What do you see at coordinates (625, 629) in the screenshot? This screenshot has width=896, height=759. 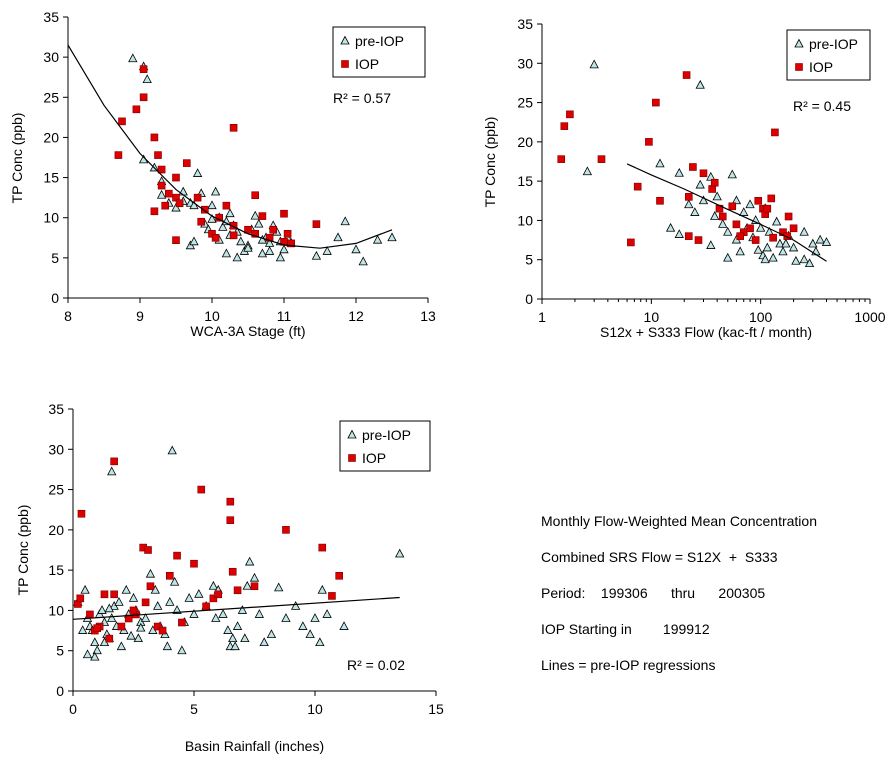 I see `note-iop-start: IOP Starting in 199912` at bounding box center [625, 629].